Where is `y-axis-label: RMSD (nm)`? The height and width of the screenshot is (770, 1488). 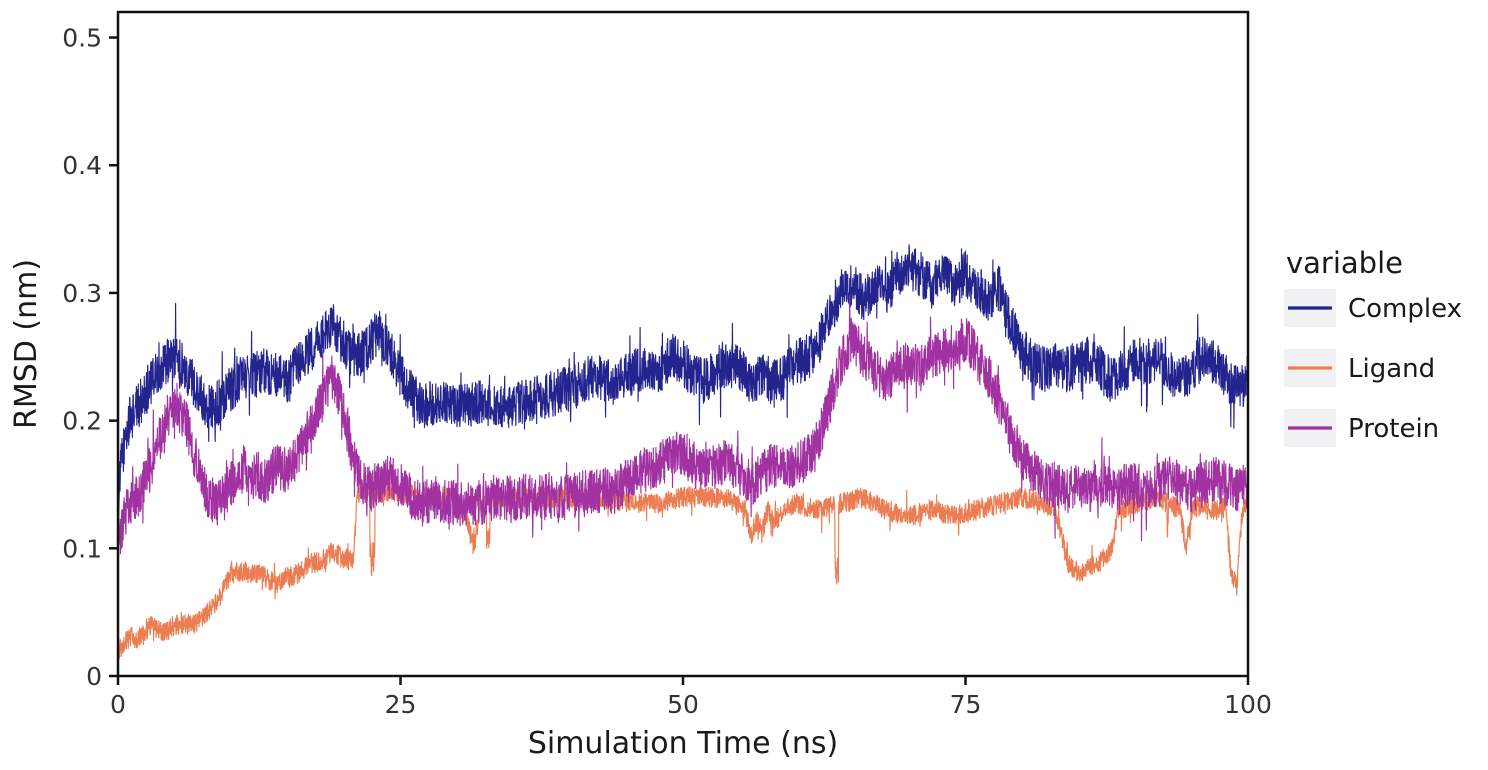 y-axis-label: RMSD (nm) is located at coordinates (26, 344).